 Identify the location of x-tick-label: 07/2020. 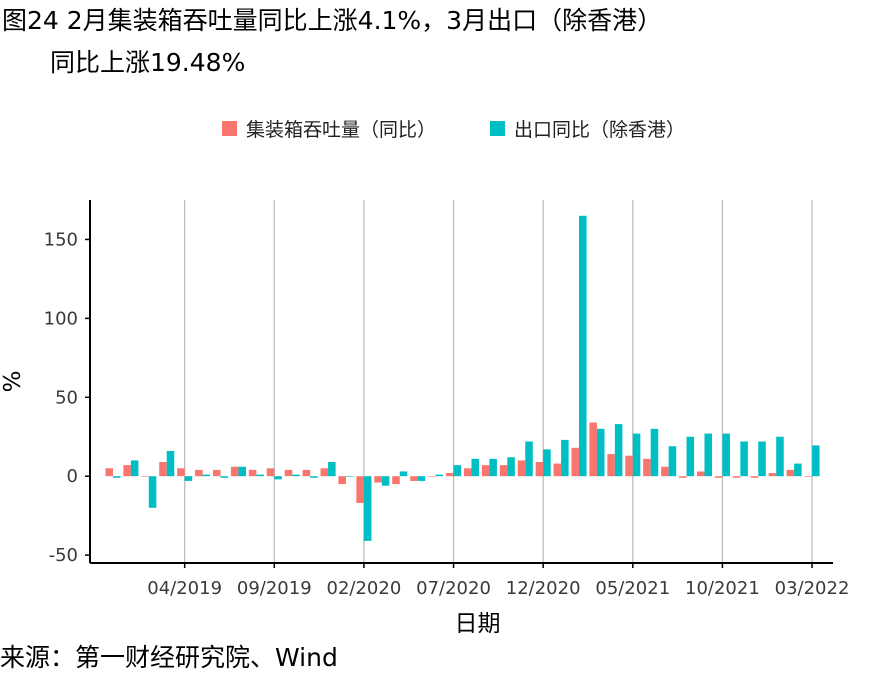
(453, 588).